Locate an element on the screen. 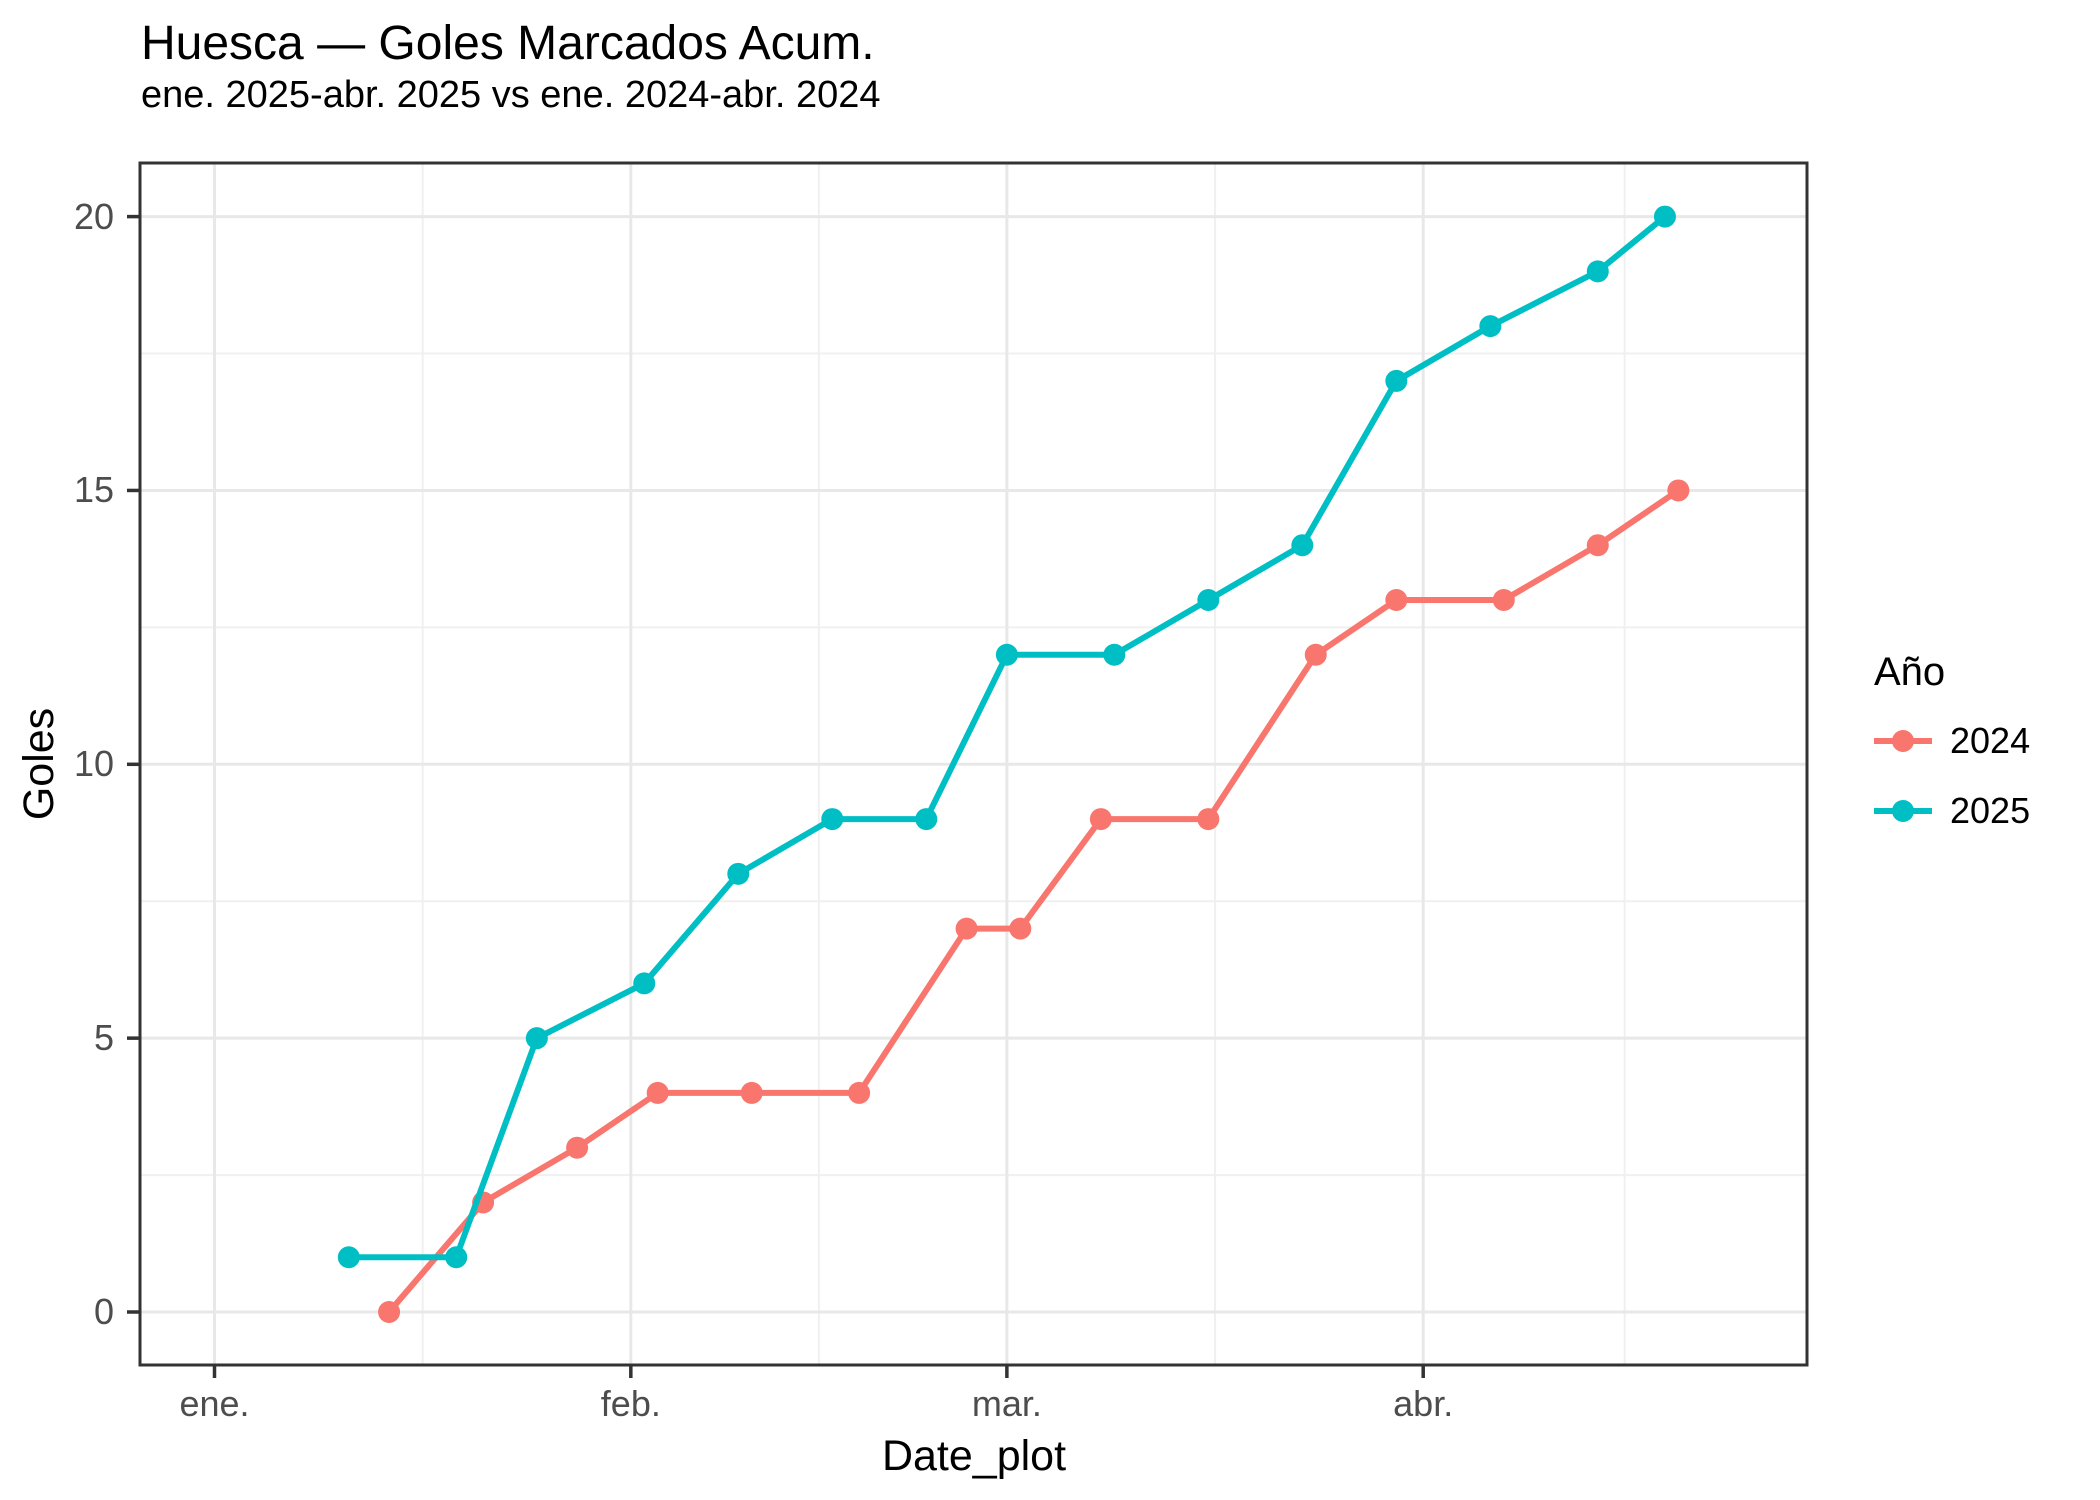  legend-label: 2024 is located at coordinates (1990, 740).